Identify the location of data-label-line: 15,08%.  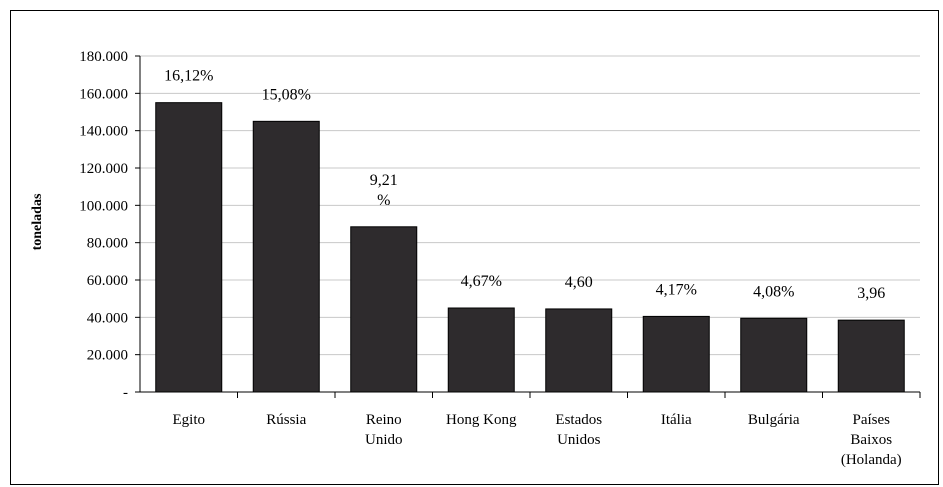
(286, 94).